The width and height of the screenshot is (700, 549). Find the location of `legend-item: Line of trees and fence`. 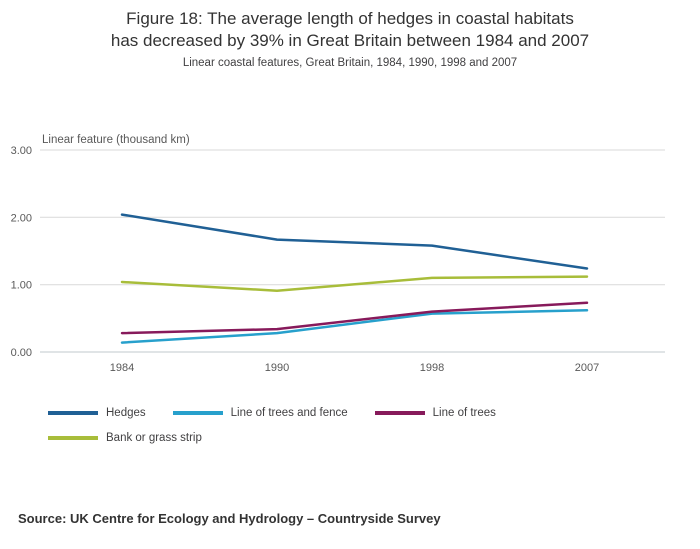

legend-item: Line of trees and fence is located at coordinates (260, 413).